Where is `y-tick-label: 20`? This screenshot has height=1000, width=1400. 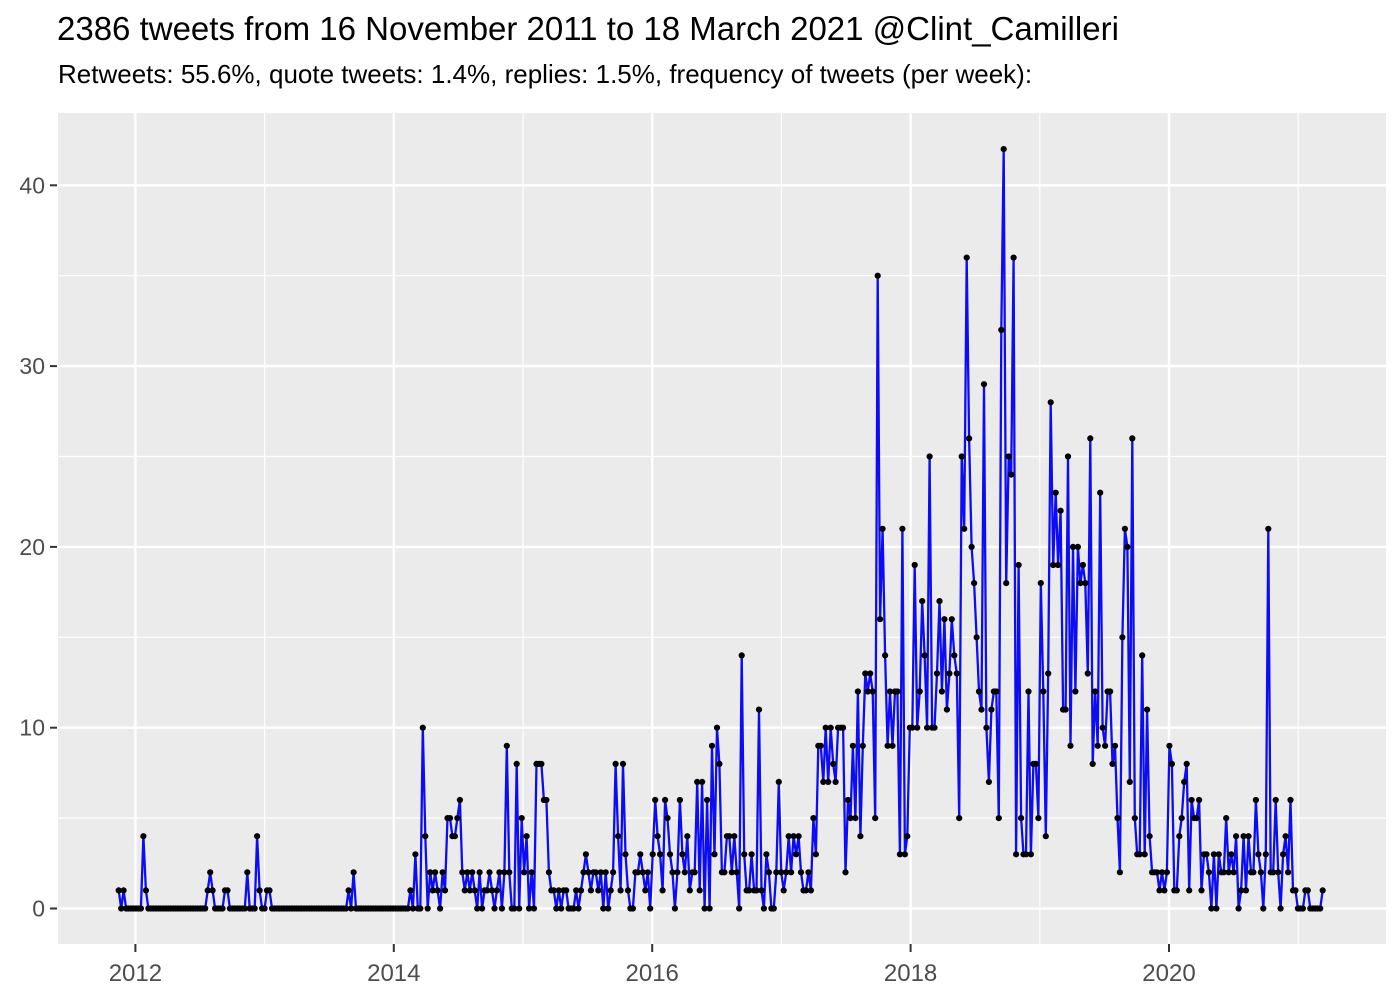 y-tick-label: 20 is located at coordinates (32, 547).